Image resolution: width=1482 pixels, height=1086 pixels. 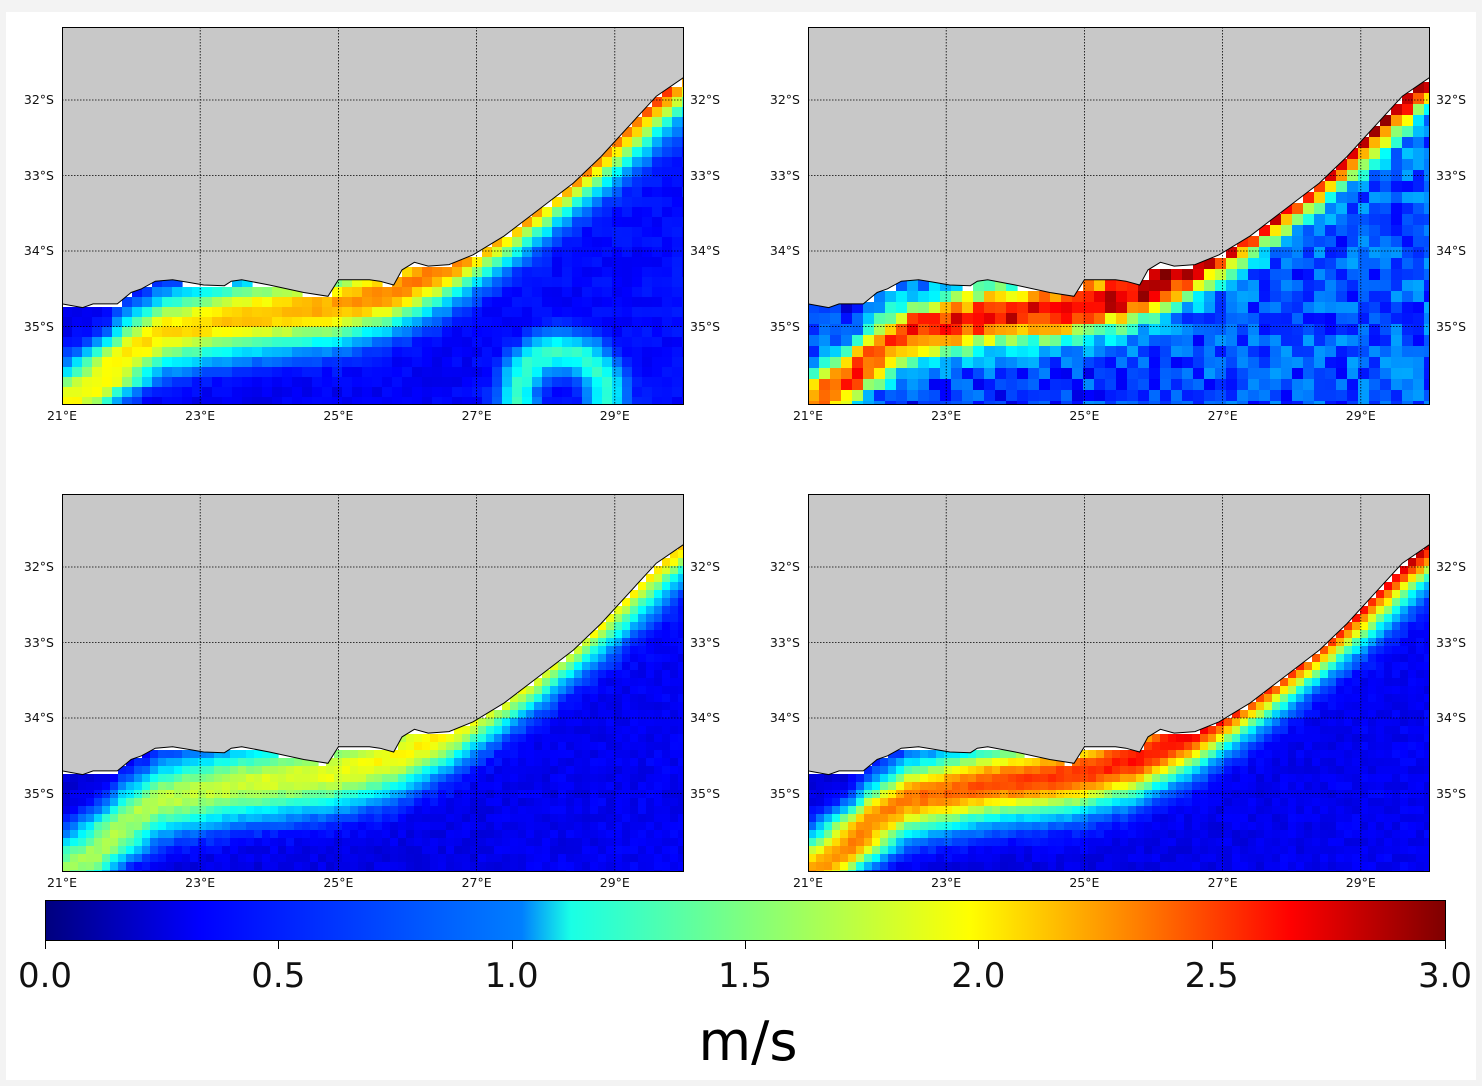 What do you see at coordinates (511, 976) in the screenshot?
I see `colorbar-tick-label: 1.0` at bounding box center [511, 976].